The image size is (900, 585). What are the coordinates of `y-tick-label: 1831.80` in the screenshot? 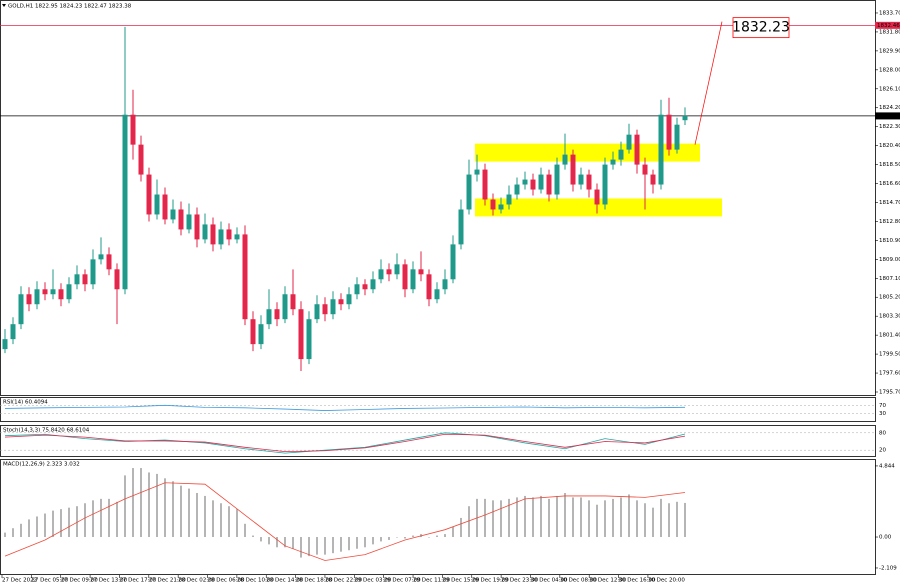 It's located at (889, 32).